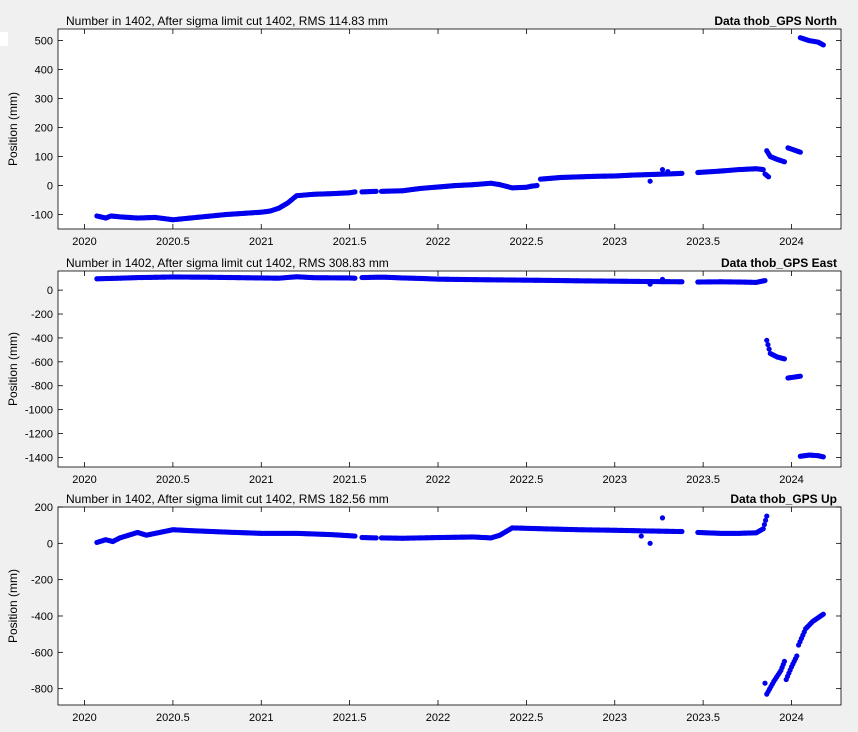  I want to click on y-tick-label: 500, so click(44, 42).